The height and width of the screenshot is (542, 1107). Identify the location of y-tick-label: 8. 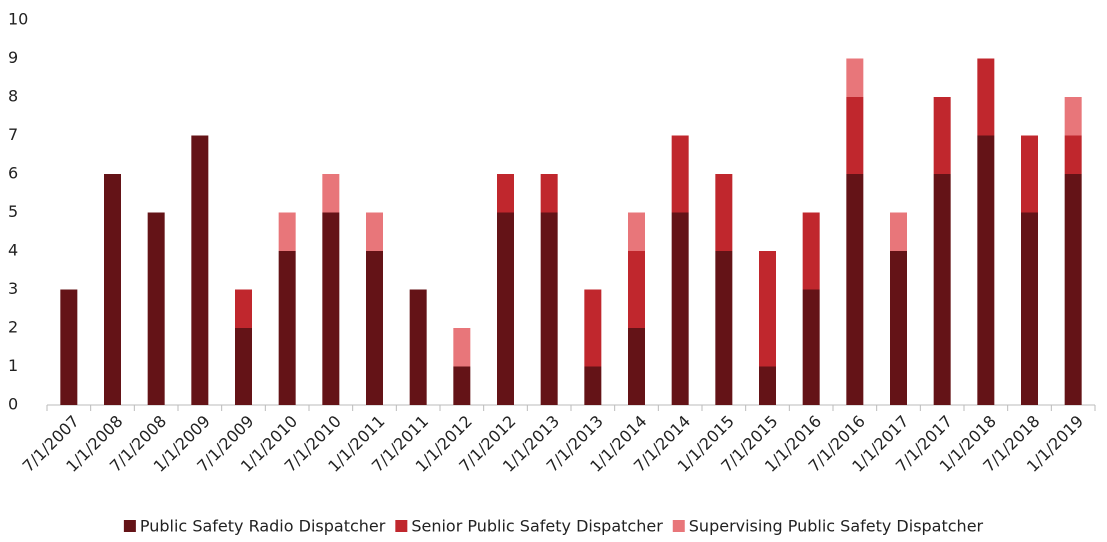
(13, 96).